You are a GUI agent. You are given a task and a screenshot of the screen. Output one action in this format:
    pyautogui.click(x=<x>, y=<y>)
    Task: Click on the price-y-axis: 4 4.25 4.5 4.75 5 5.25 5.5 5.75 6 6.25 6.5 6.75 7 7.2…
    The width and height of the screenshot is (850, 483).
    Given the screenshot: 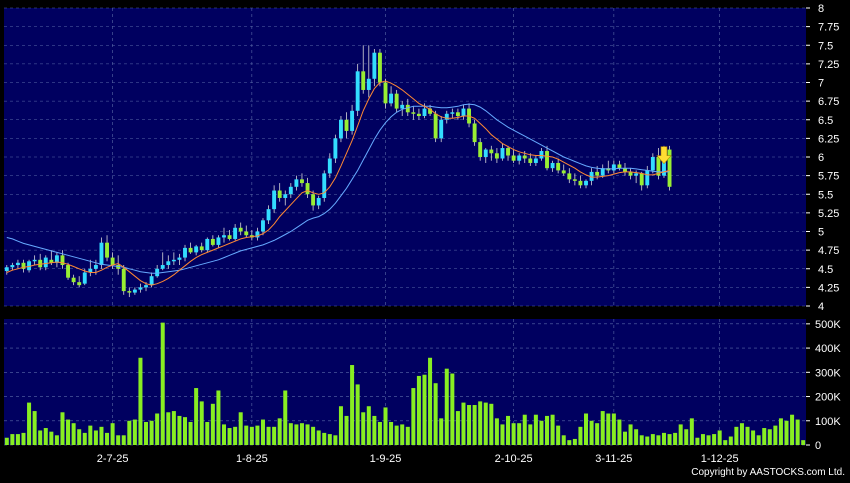 What is the action you would take?
    pyautogui.click(x=822, y=158)
    